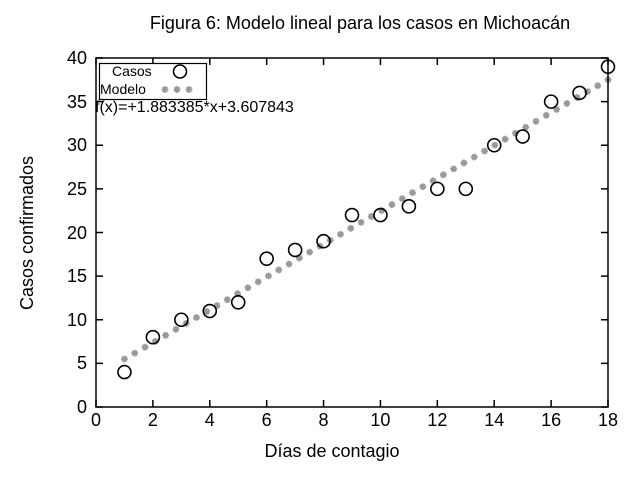 This screenshot has width=640, height=480. I want to click on x-tick-label: 10, so click(380, 420).